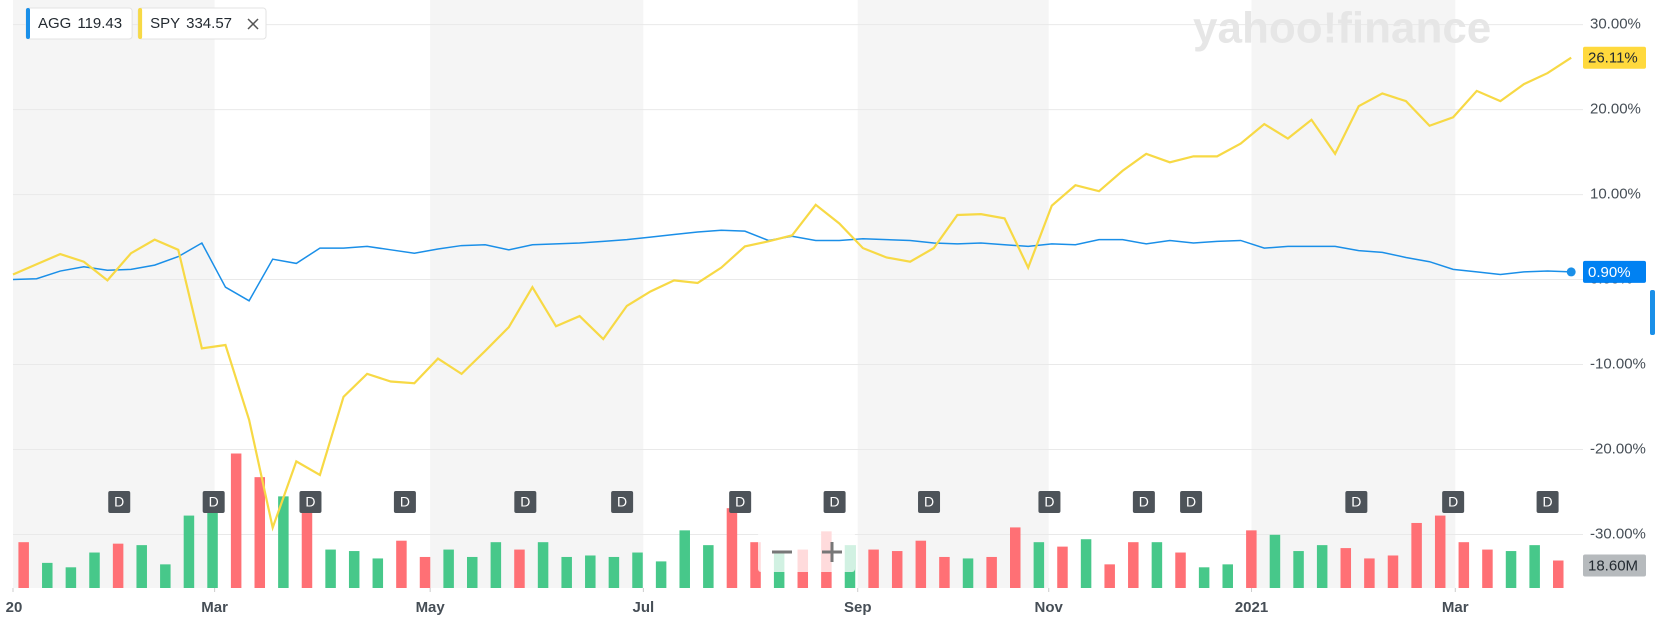  What do you see at coordinates (1614, 57) in the screenshot?
I see `end-tag-bg` at bounding box center [1614, 57].